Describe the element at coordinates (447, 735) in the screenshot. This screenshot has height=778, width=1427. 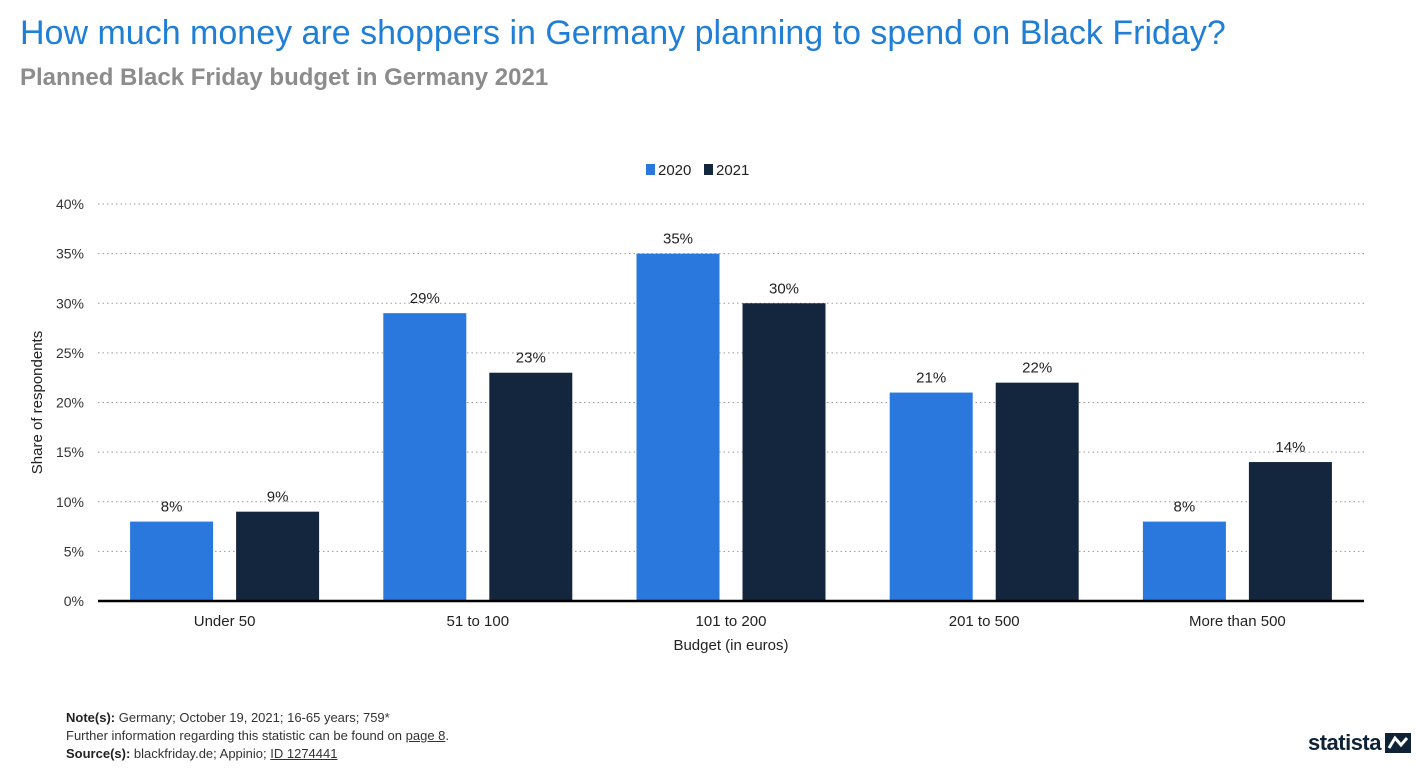
I see `info-end: .` at that location.